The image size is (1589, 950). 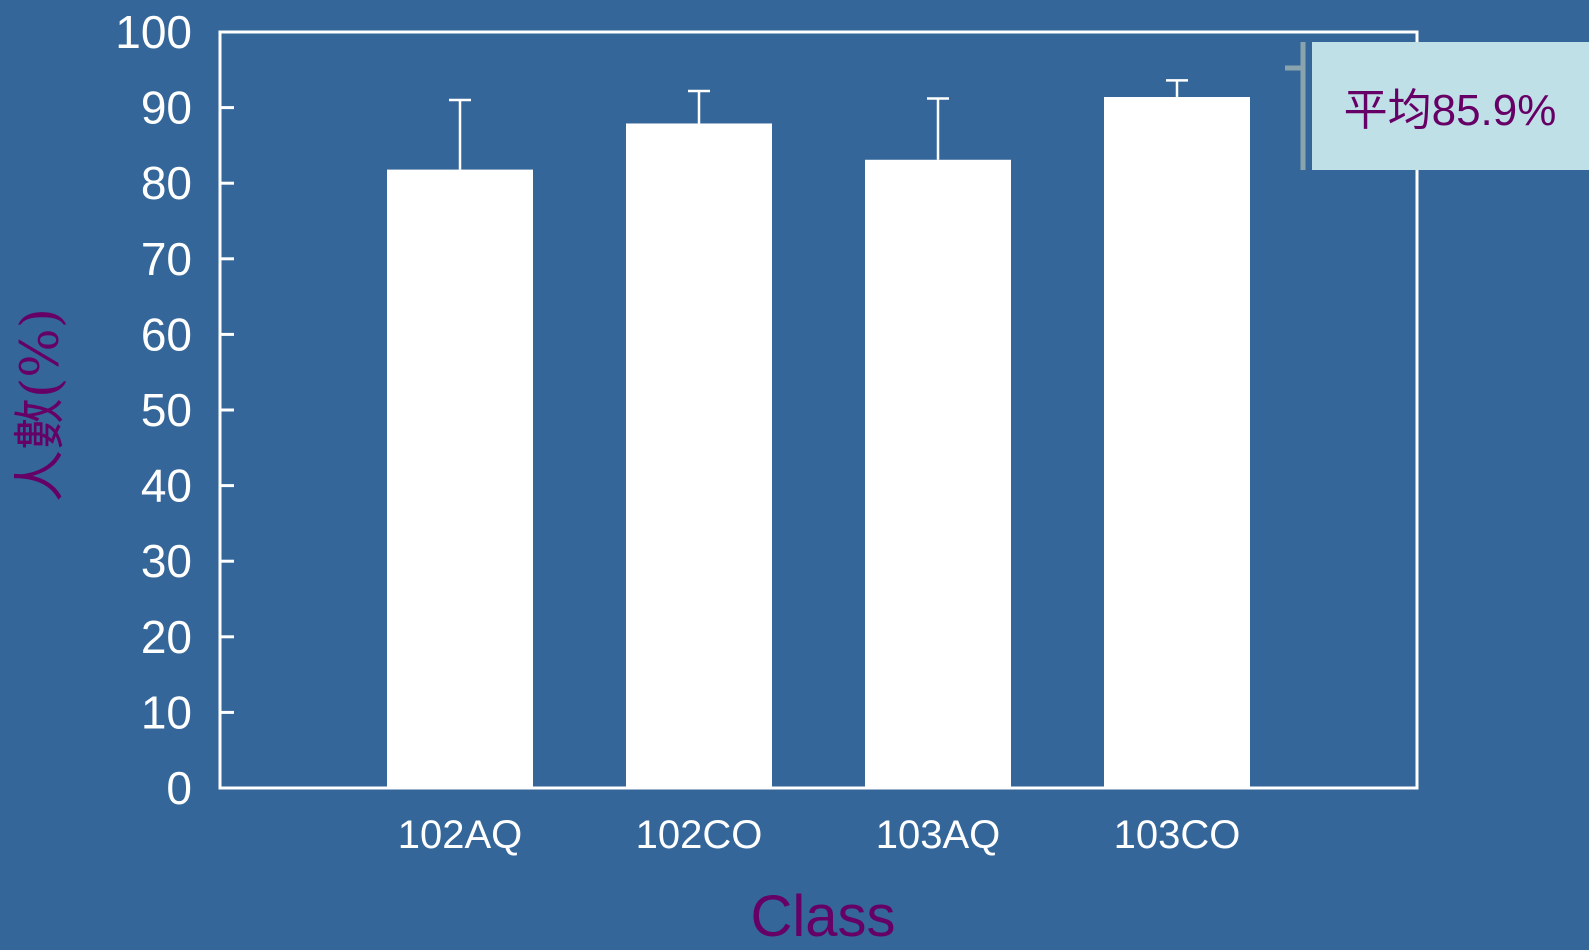 I want to click on y-tick-label: 80, so click(x=166, y=183).